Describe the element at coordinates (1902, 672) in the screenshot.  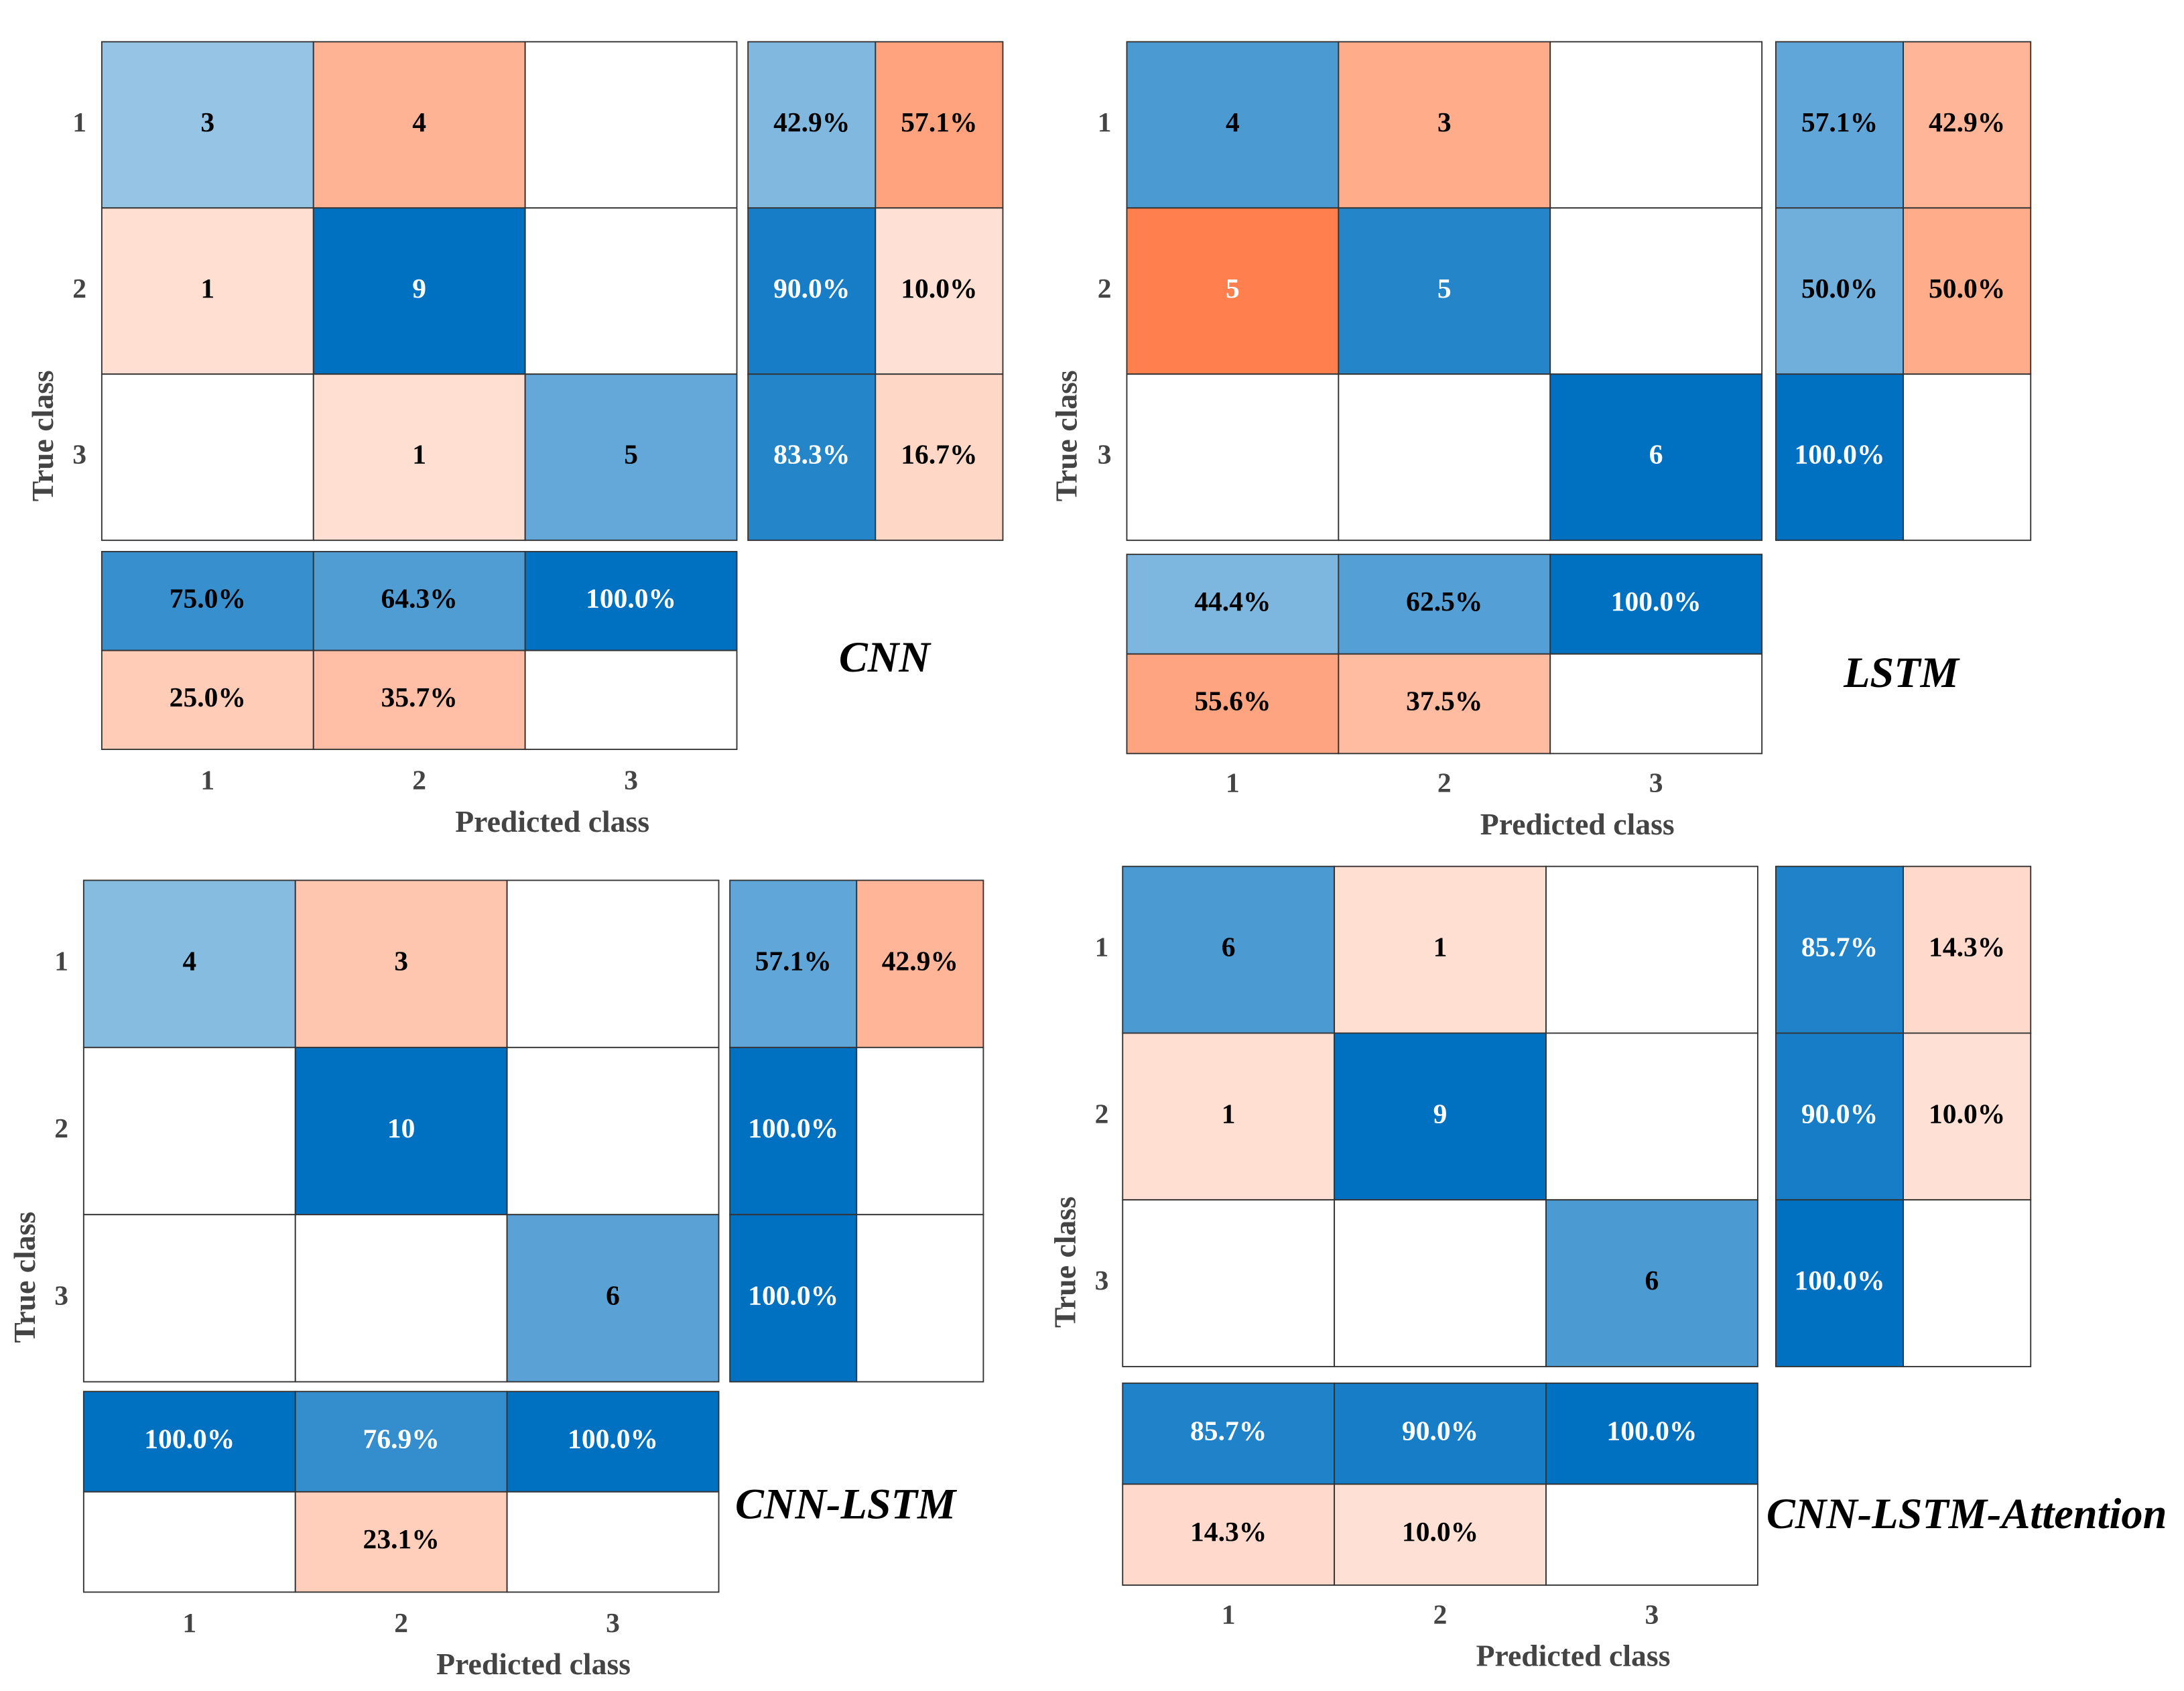
I see `panel-title: LSTM` at that location.